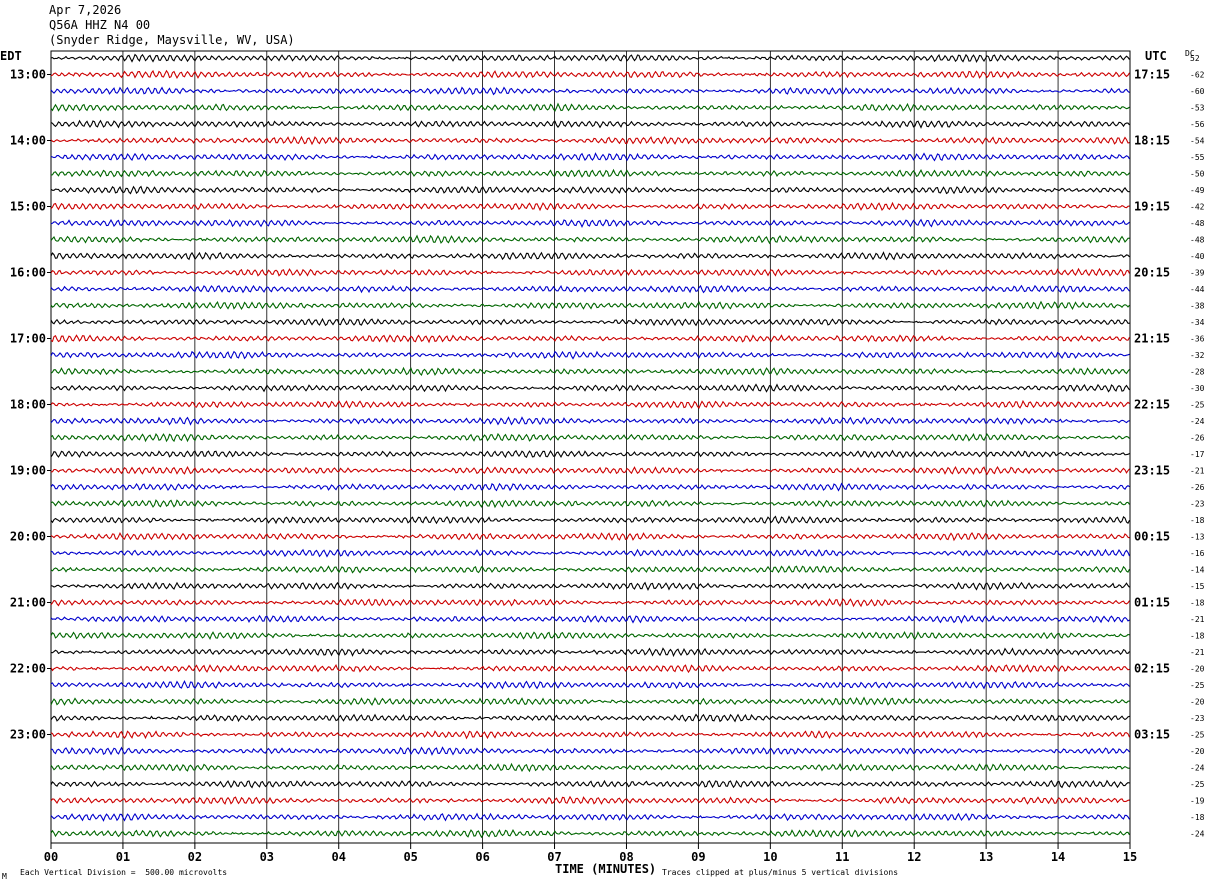 The image size is (1210, 886). I want to click on dc-offset-label: -19, so click(1197, 801).